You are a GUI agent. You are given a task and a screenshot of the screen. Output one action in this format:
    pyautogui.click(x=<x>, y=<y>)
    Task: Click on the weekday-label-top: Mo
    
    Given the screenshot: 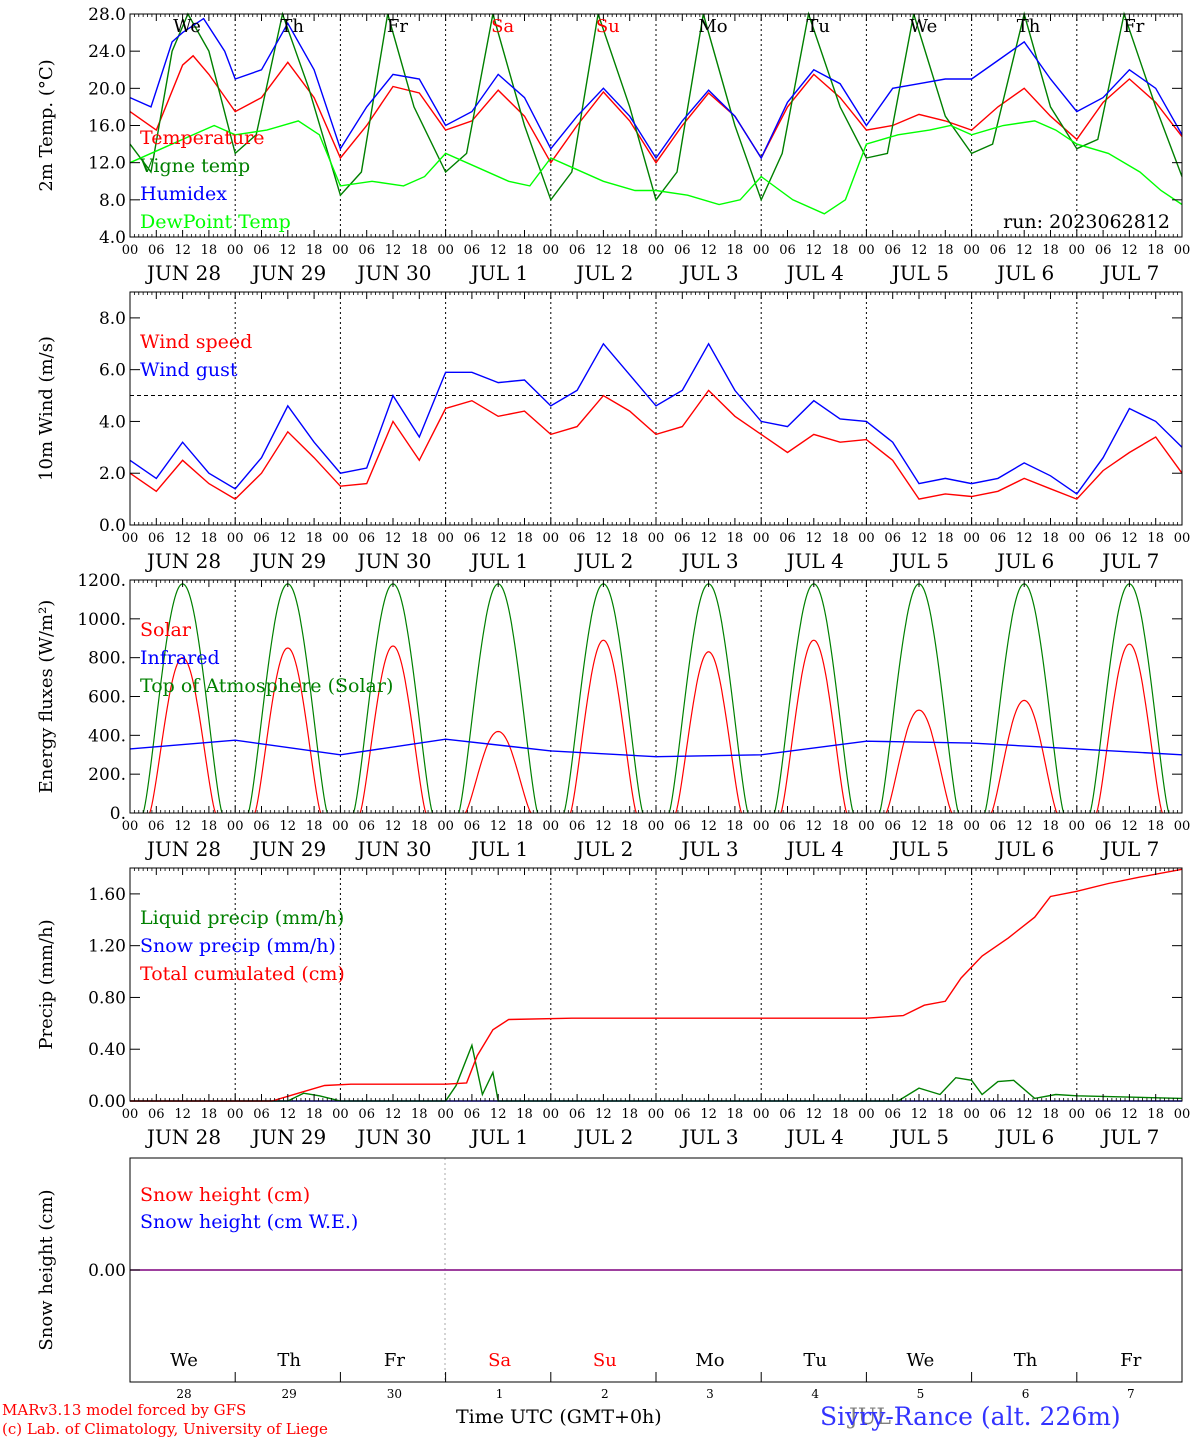 What is the action you would take?
    pyautogui.click(x=712, y=26)
    